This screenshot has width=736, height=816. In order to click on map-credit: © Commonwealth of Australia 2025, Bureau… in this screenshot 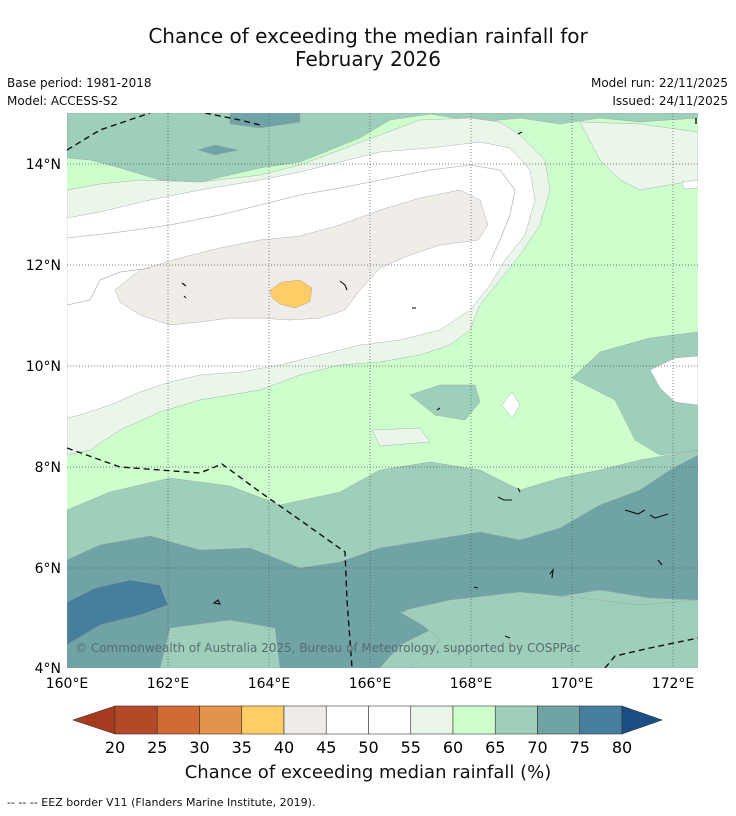, I will do `click(328, 648)`.